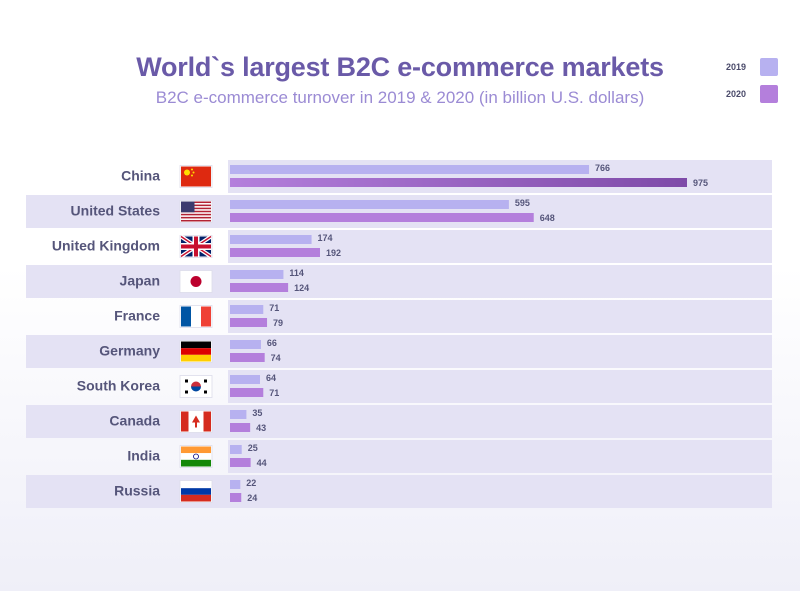 The height and width of the screenshot is (591, 800). What do you see at coordinates (547, 218) in the screenshot?
I see `value-label-2020-united-states: 648` at bounding box center [547, 218].